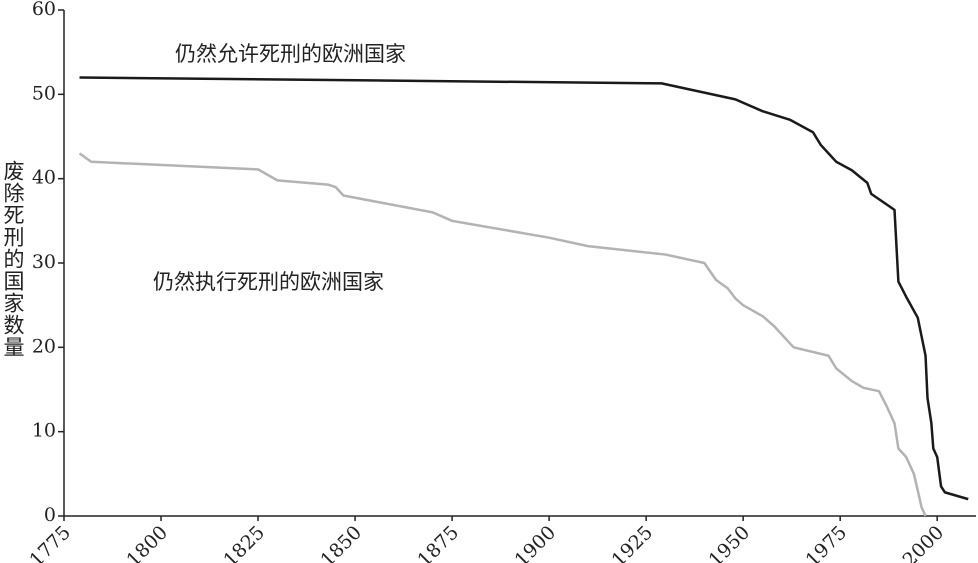 The image size is (978, 563). What do you see at coordinates (147, 542) in the screenshot?
I see `x-tick-label: 1800` at bounding box center [147, 542].